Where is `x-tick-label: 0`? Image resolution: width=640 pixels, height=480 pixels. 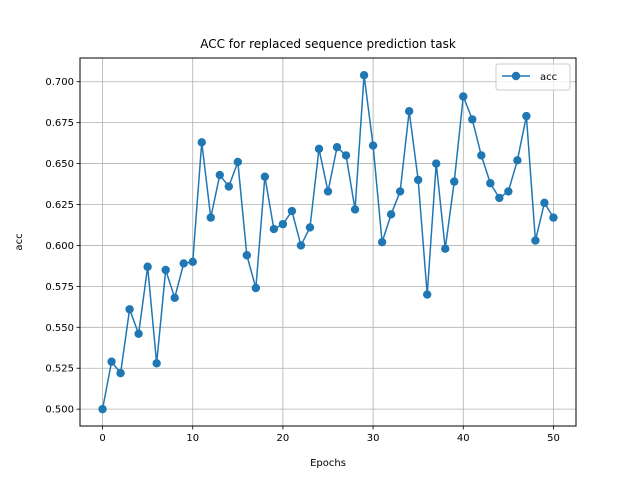
x-tick-label: 0 is located at coordinates (102, 438).